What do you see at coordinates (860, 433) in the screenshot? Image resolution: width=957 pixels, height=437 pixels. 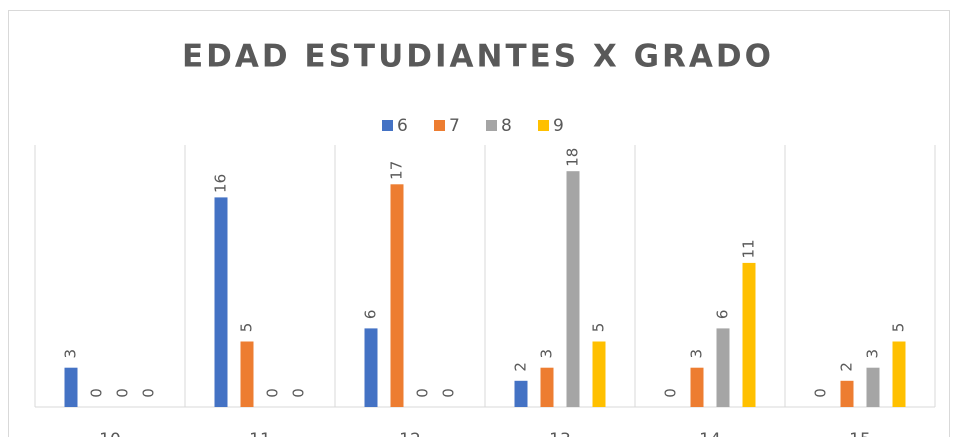 I see `x-tick-label: 15` at bounding box center [860, 433].